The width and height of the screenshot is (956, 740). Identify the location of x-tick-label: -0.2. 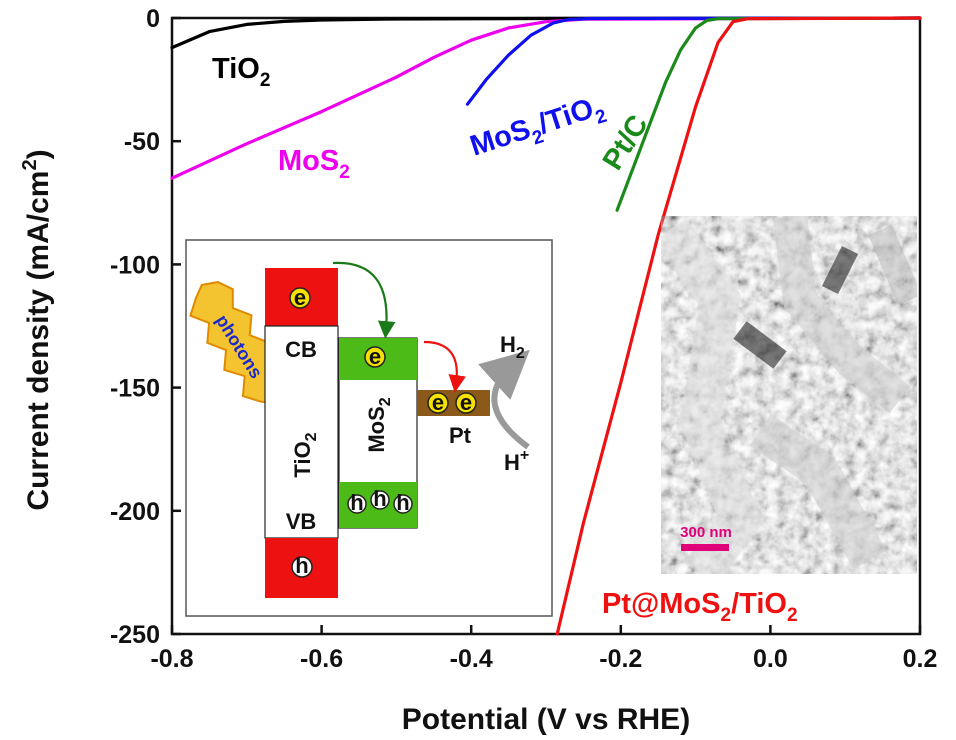
(620, 659).